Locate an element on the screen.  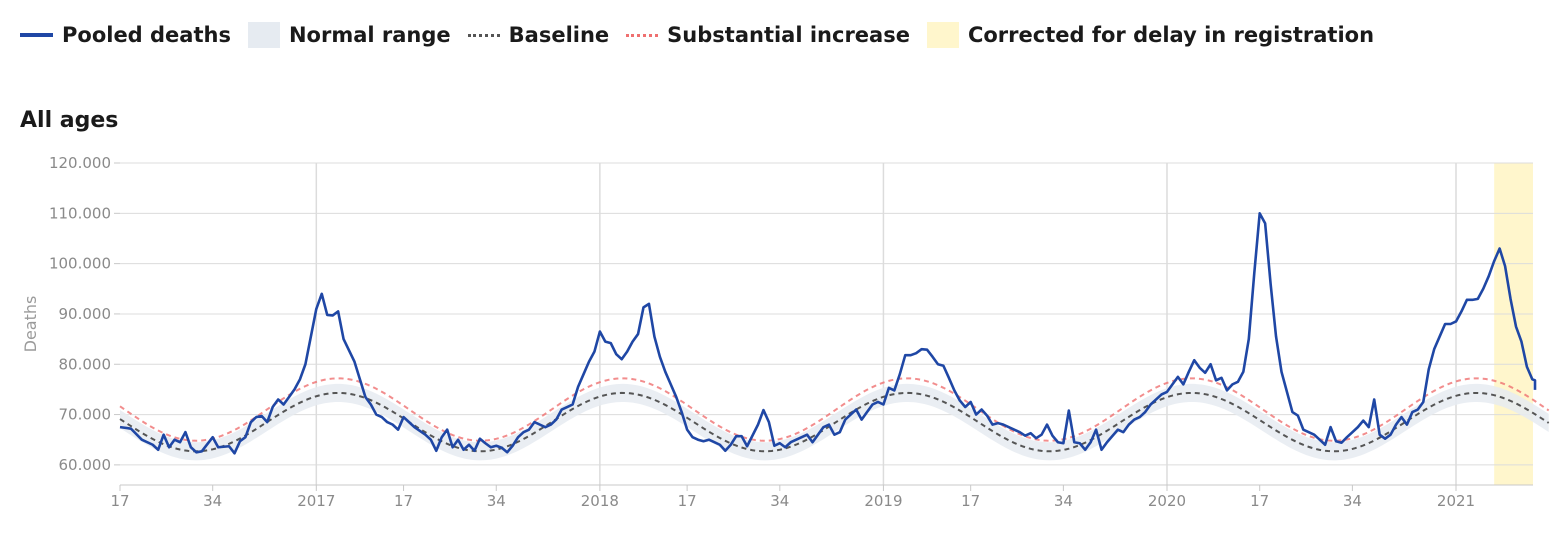
substantial-increase-line is located at coordinates (834, 409).